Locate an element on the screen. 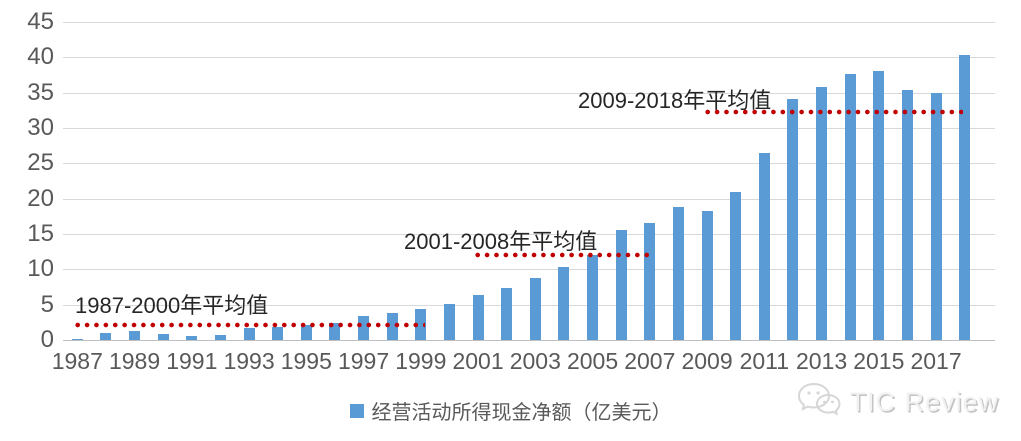 The image size is (1021, 441). bar-2018 is located at coordinates (965, 197).